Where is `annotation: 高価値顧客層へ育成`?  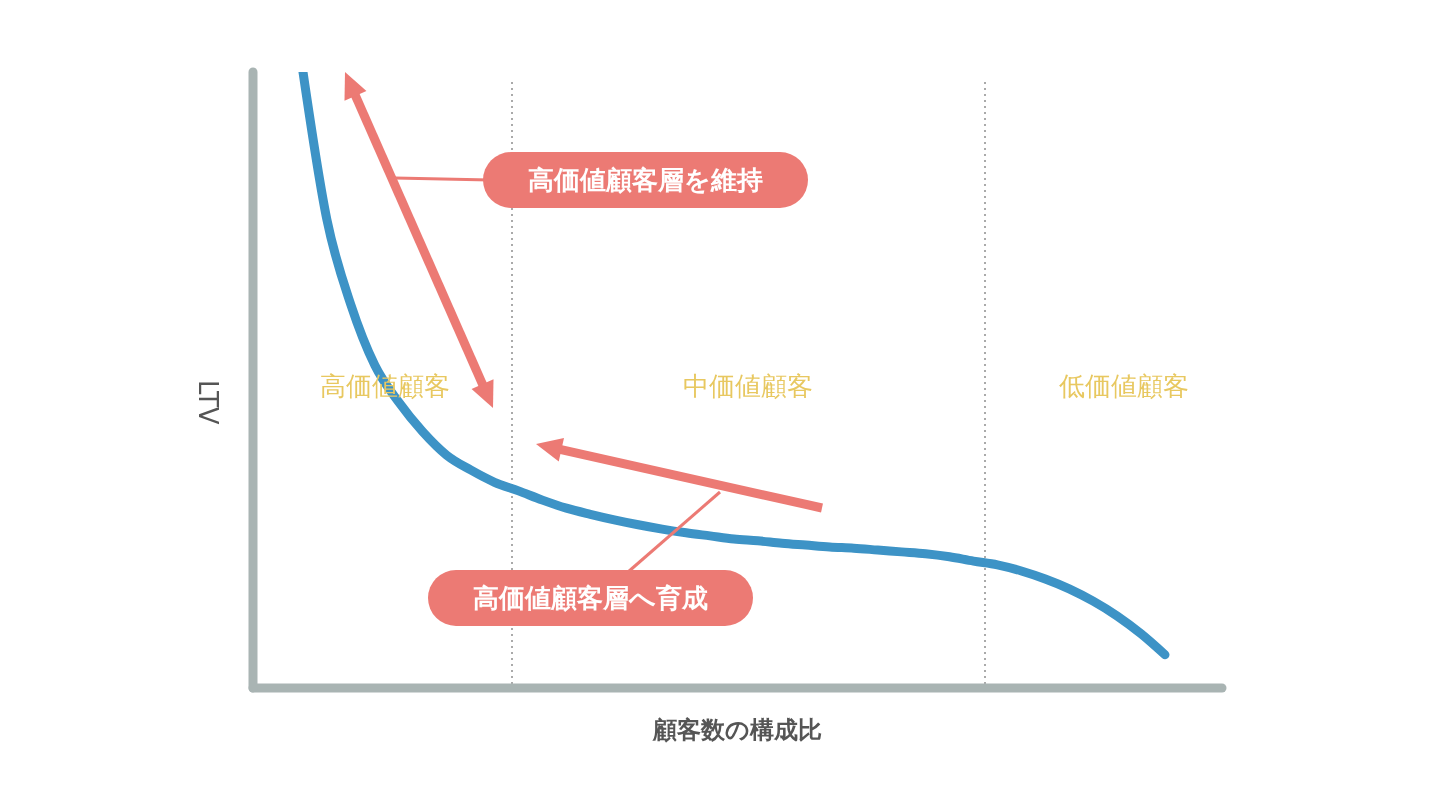
annotation: 高価値顧客層へ育成 is located at coordinates (590, 598).